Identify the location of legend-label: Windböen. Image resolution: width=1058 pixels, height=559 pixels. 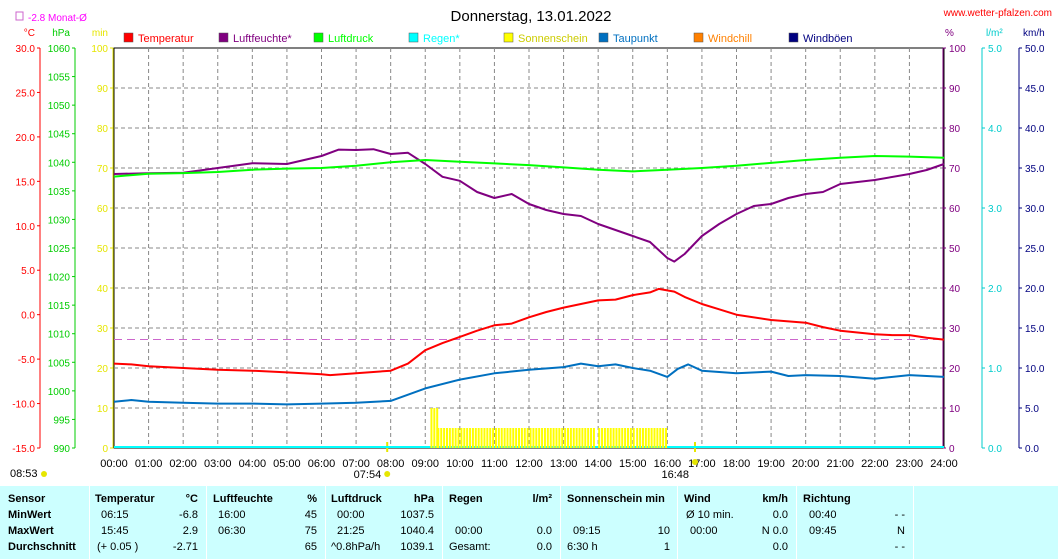
(828, 39).